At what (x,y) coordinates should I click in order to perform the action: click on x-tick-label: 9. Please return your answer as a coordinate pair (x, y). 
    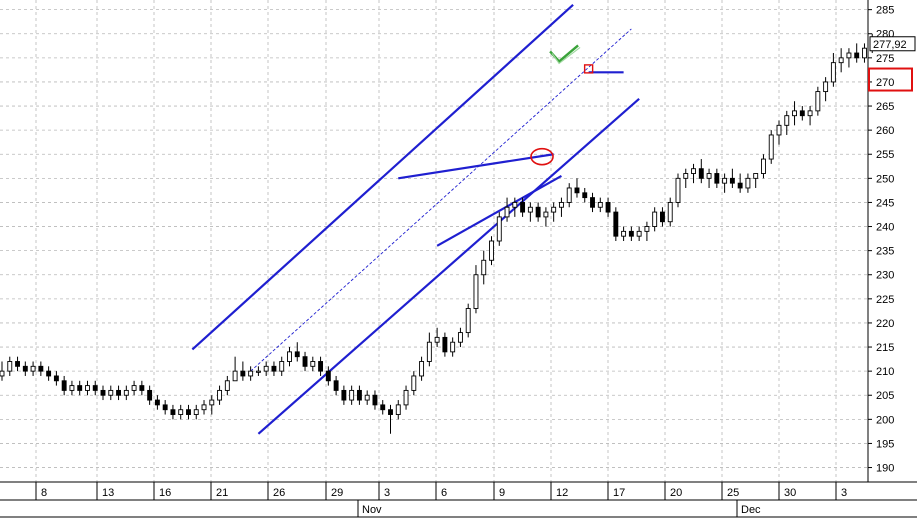
    Looking at the image, I should click on (502, 493).